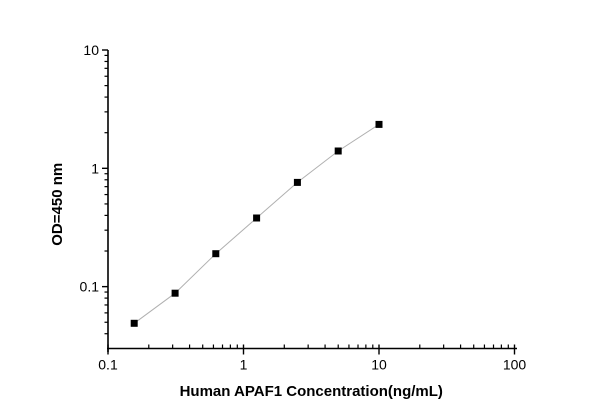  I want to click on x-tick-label: 1, so click(244, 365).